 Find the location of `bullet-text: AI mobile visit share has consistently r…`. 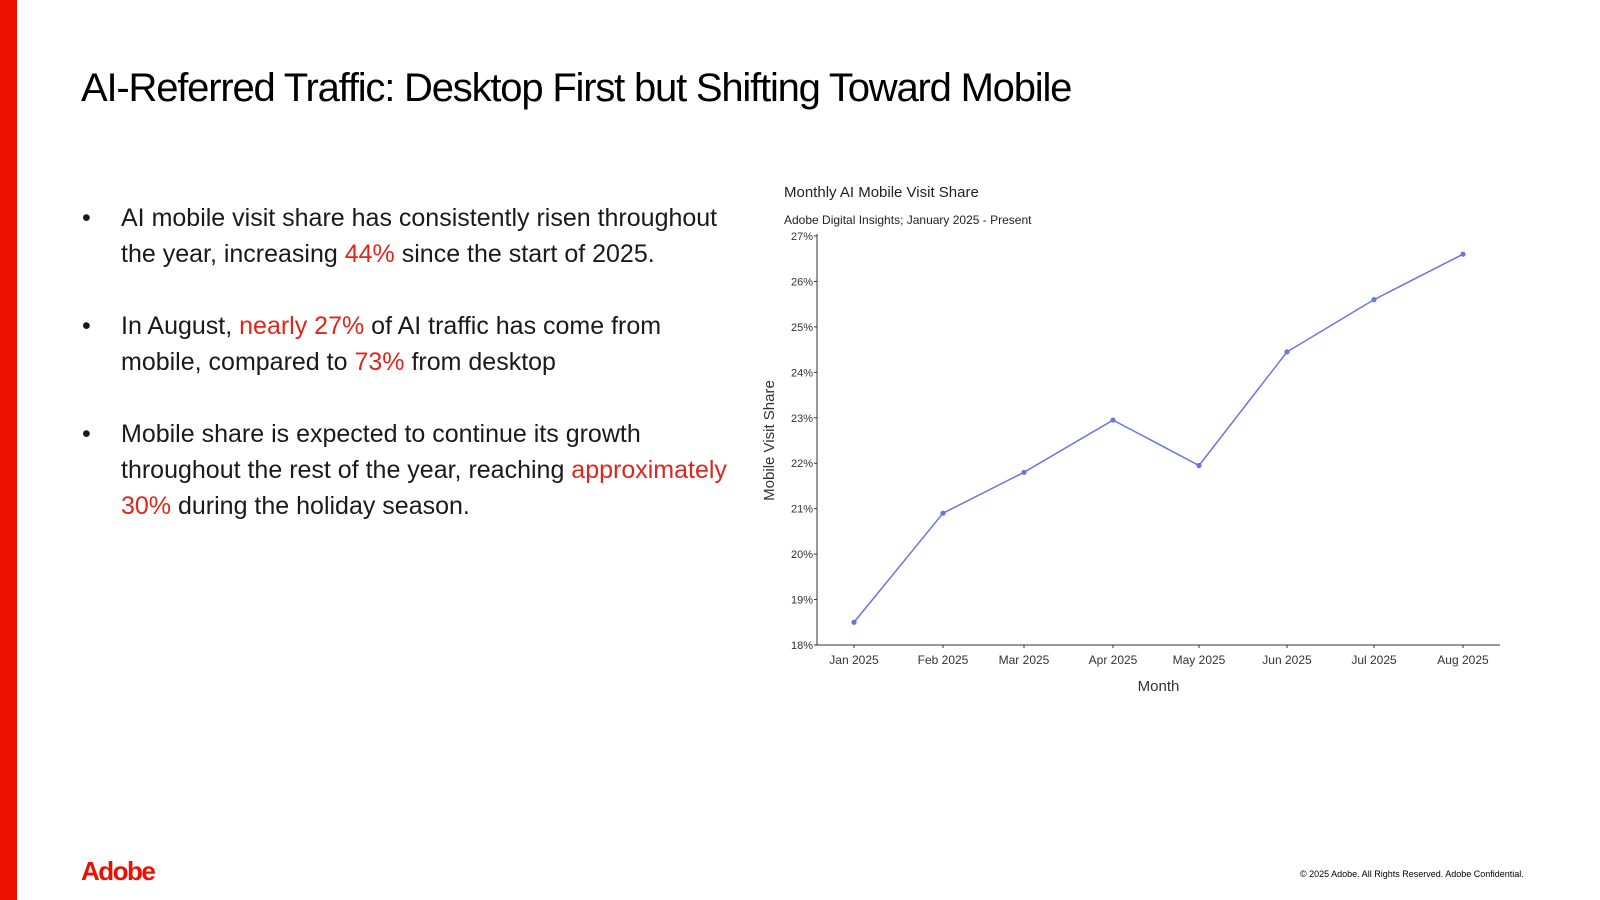

bullet-text: AI mobile visit share has consistently r… is located at coordinates (419, 236).